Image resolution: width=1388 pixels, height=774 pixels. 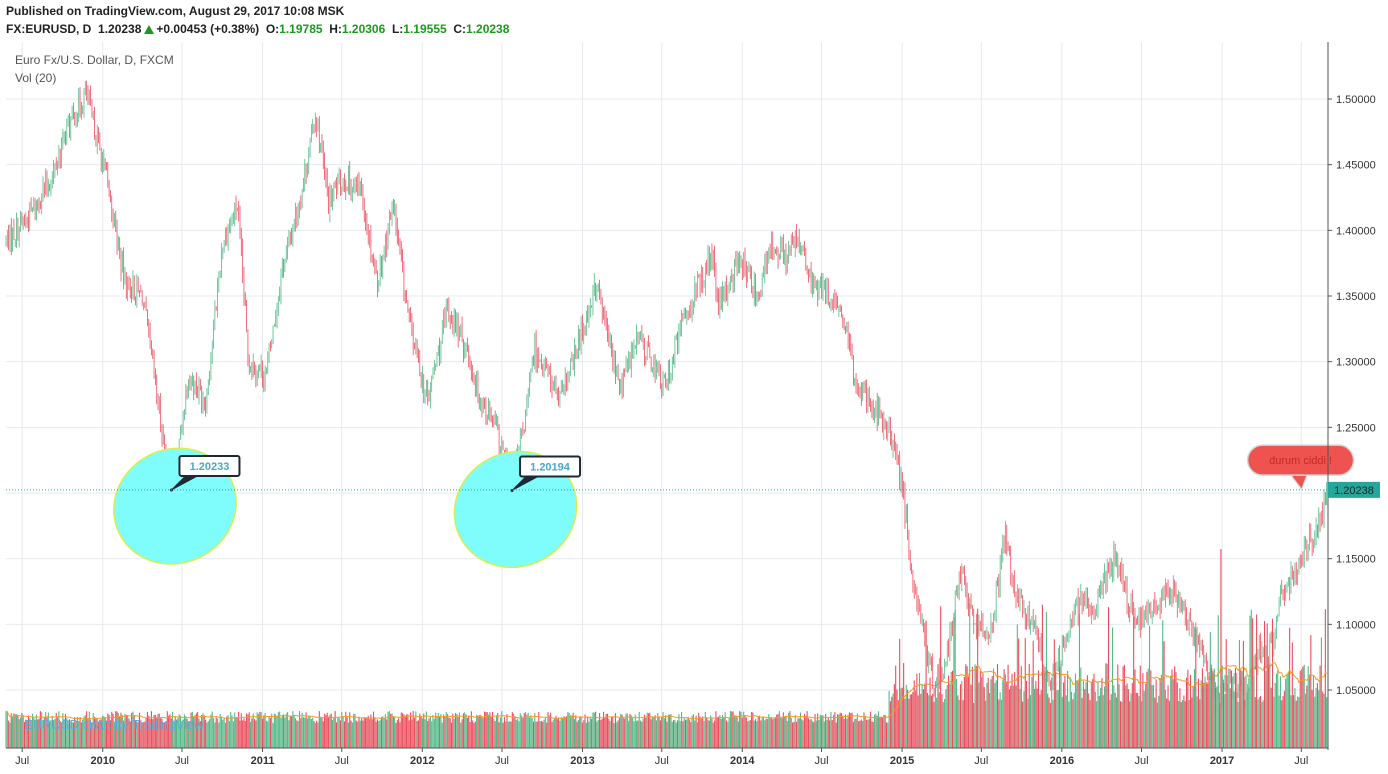 I want to click on y-tick-label: 1.50000, so click(x=1356, y=100).